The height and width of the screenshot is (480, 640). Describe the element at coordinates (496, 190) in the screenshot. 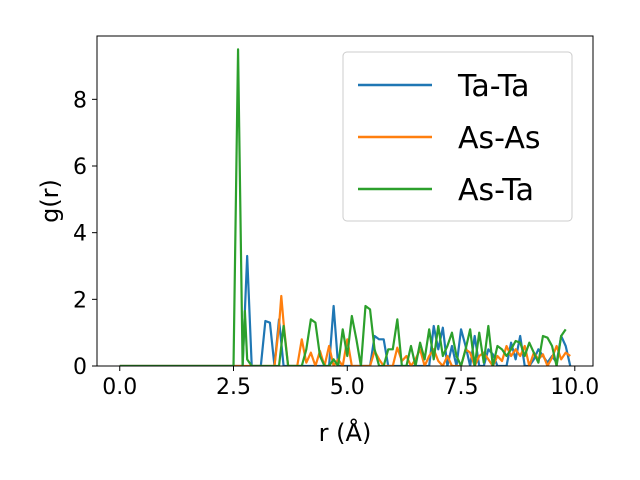

I see `legend-label-as-ta: As-Ta` at that location.